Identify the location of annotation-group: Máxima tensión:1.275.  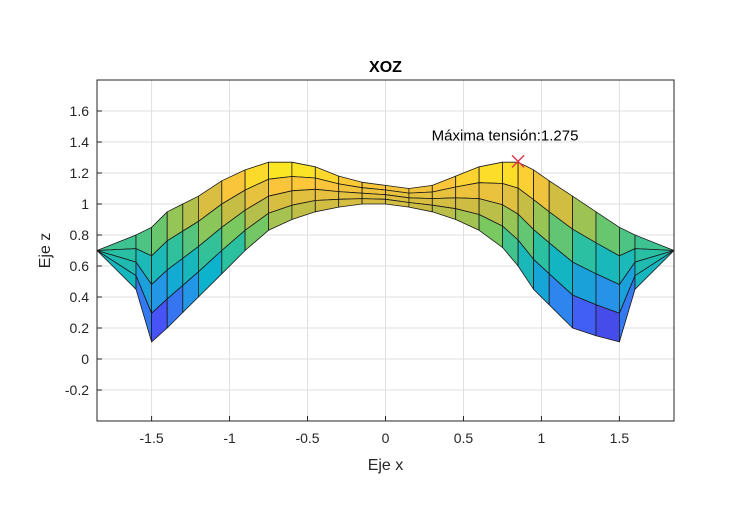
(505, 147).